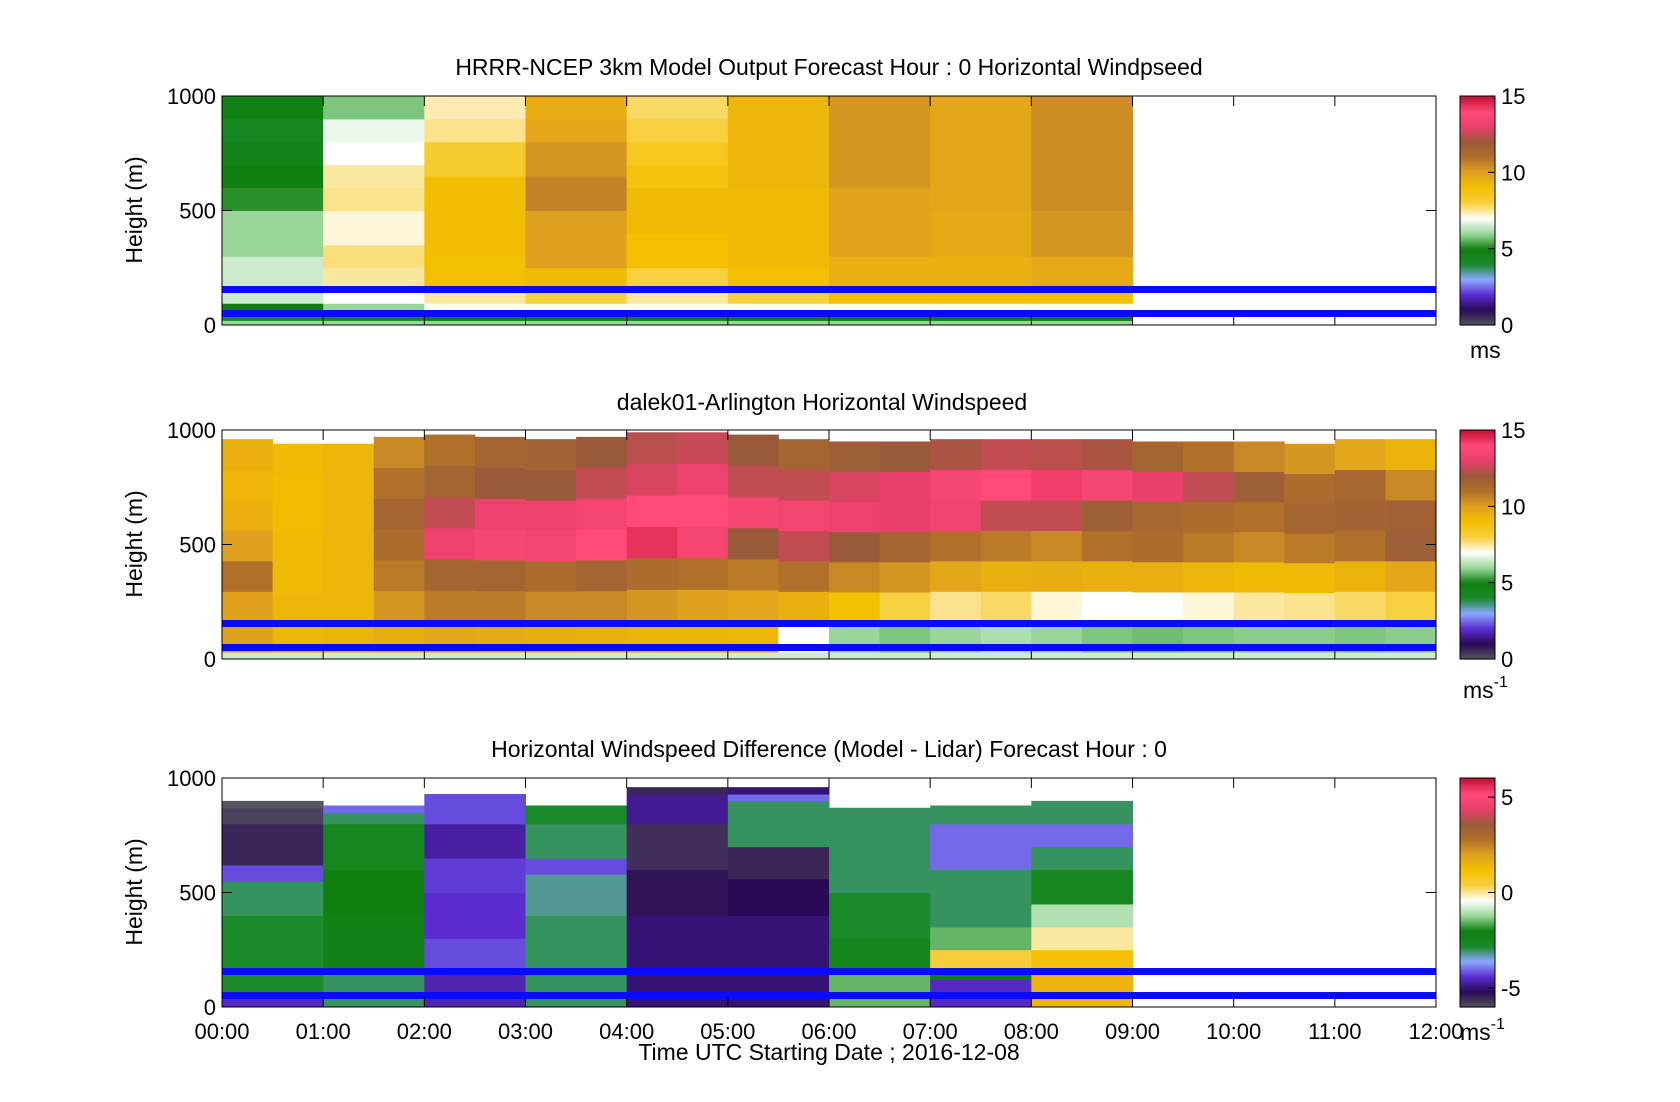 This screenshot has height=1102, width=1680. I want to click on y-tick-label: 0, so click(210, 659).